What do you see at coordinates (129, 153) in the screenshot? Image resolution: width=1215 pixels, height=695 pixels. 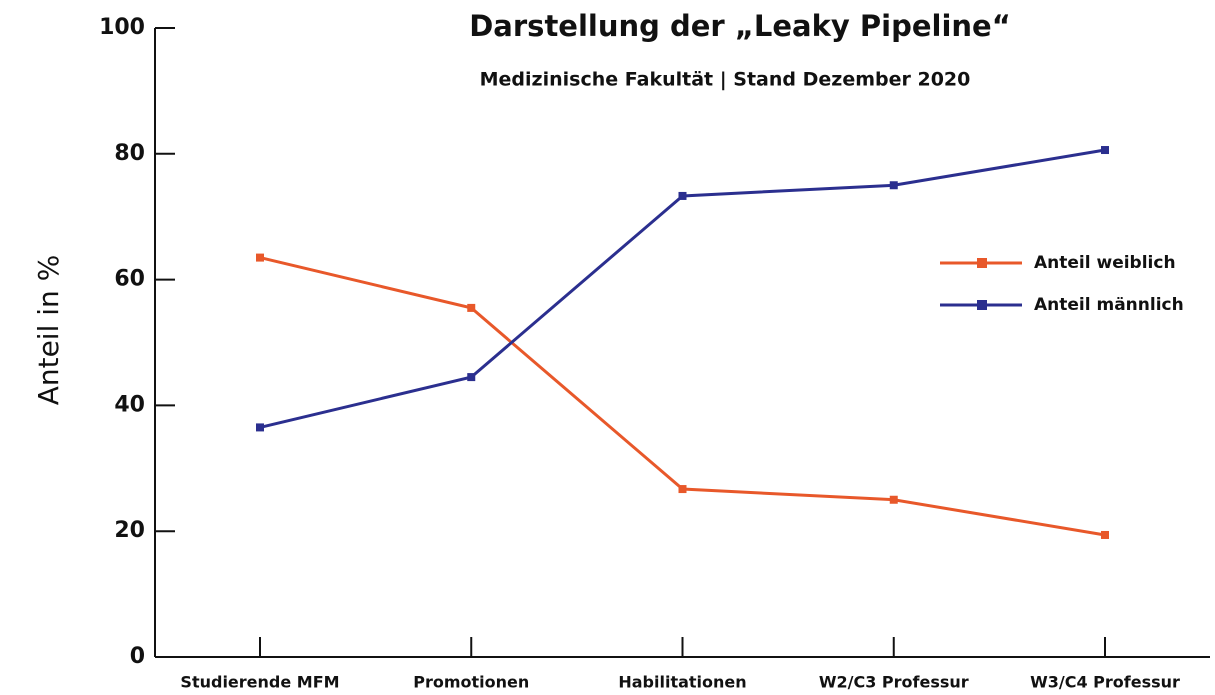 I see `y-tick-label: 80` at bounding box center [129, 153].